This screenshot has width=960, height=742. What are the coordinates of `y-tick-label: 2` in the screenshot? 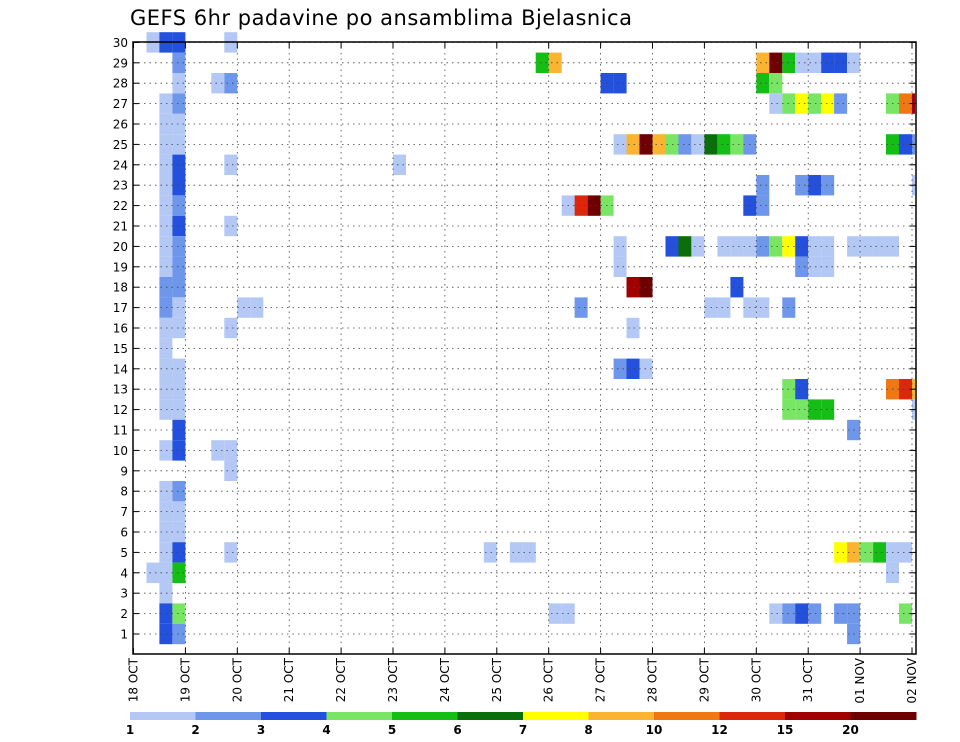 It's located at (124, 614).